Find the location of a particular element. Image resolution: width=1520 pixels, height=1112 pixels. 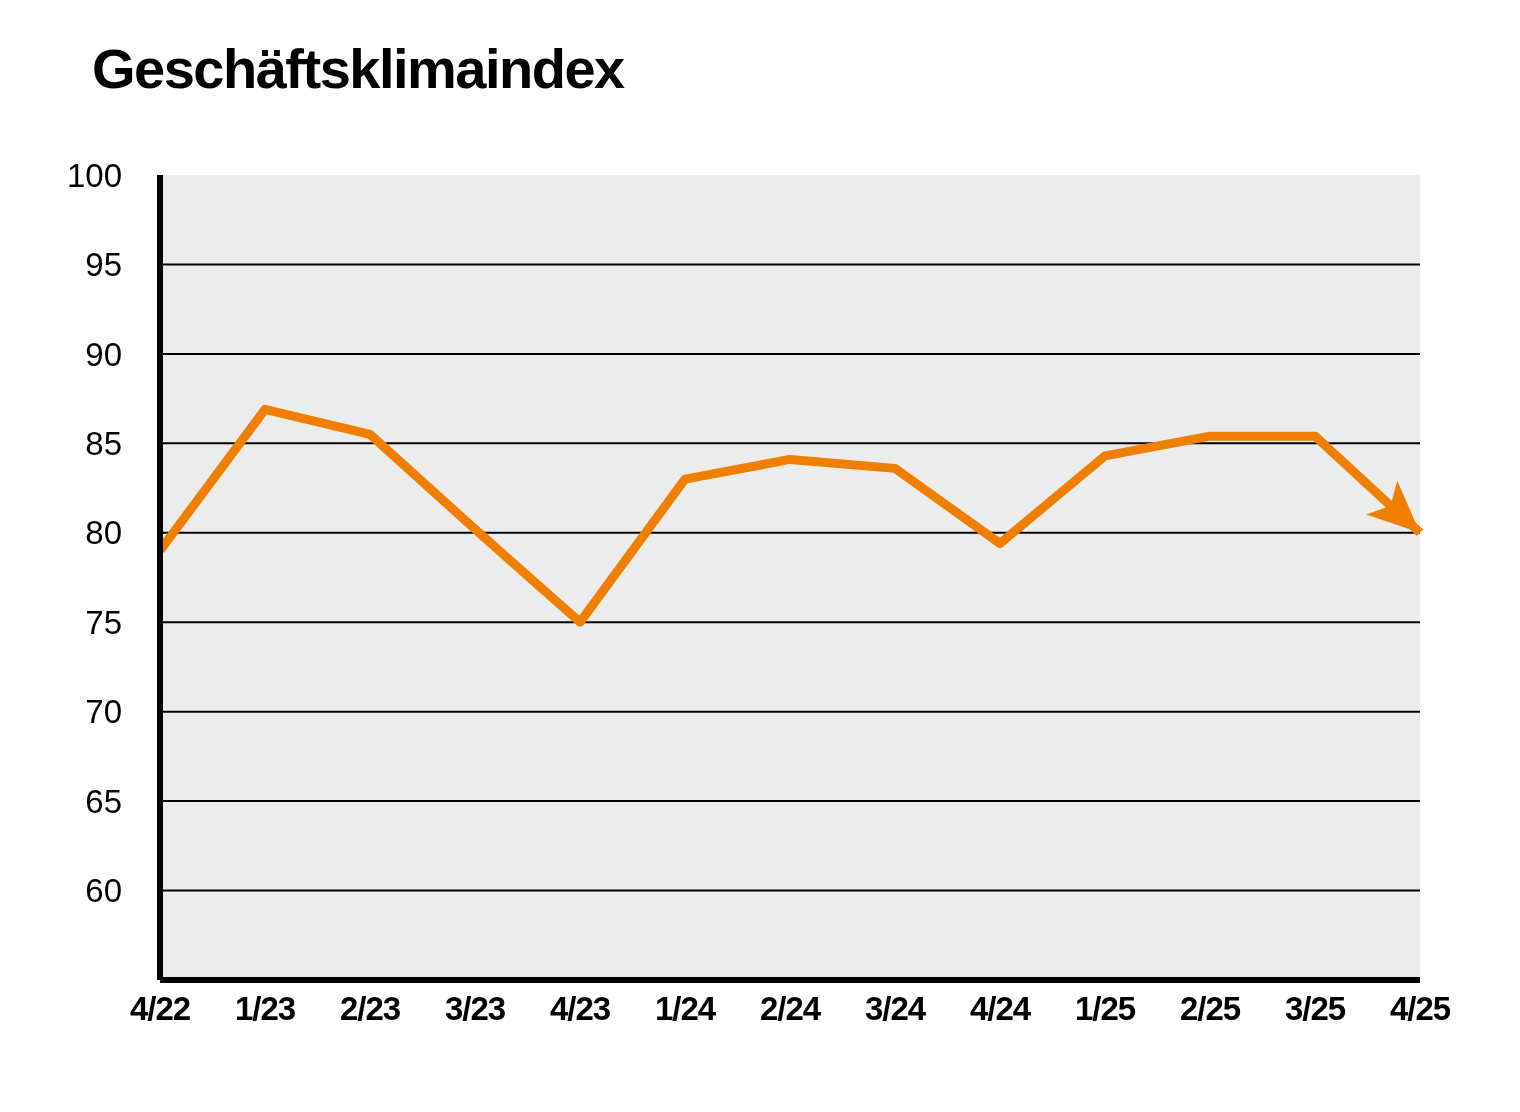

x-tick-label: 4/25 is located at coordinates (1420, 1008).